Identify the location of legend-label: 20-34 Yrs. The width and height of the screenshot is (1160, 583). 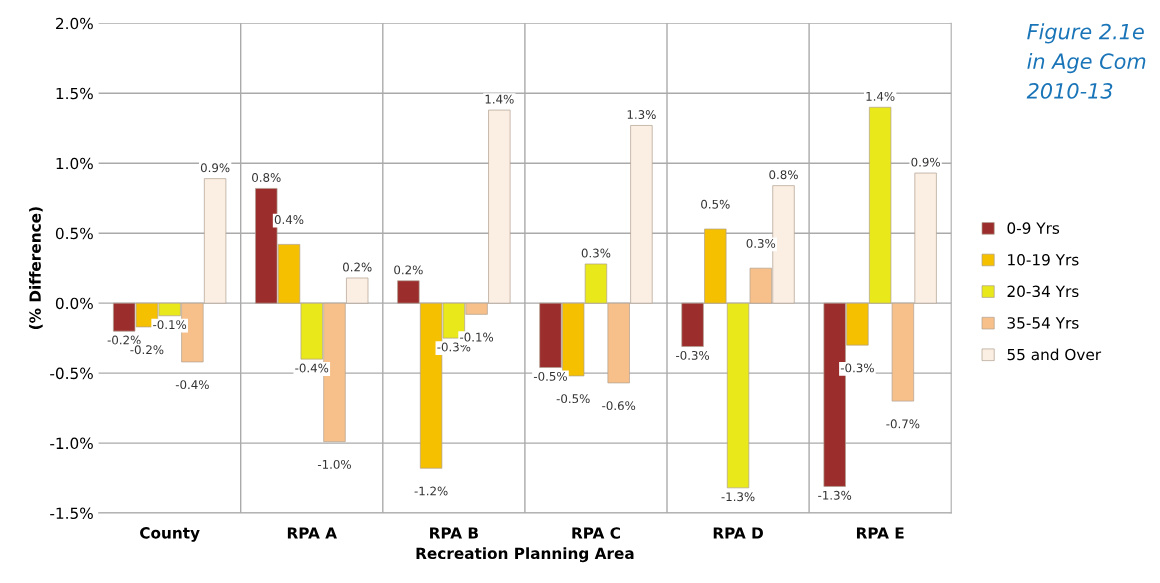
(1043, 291).